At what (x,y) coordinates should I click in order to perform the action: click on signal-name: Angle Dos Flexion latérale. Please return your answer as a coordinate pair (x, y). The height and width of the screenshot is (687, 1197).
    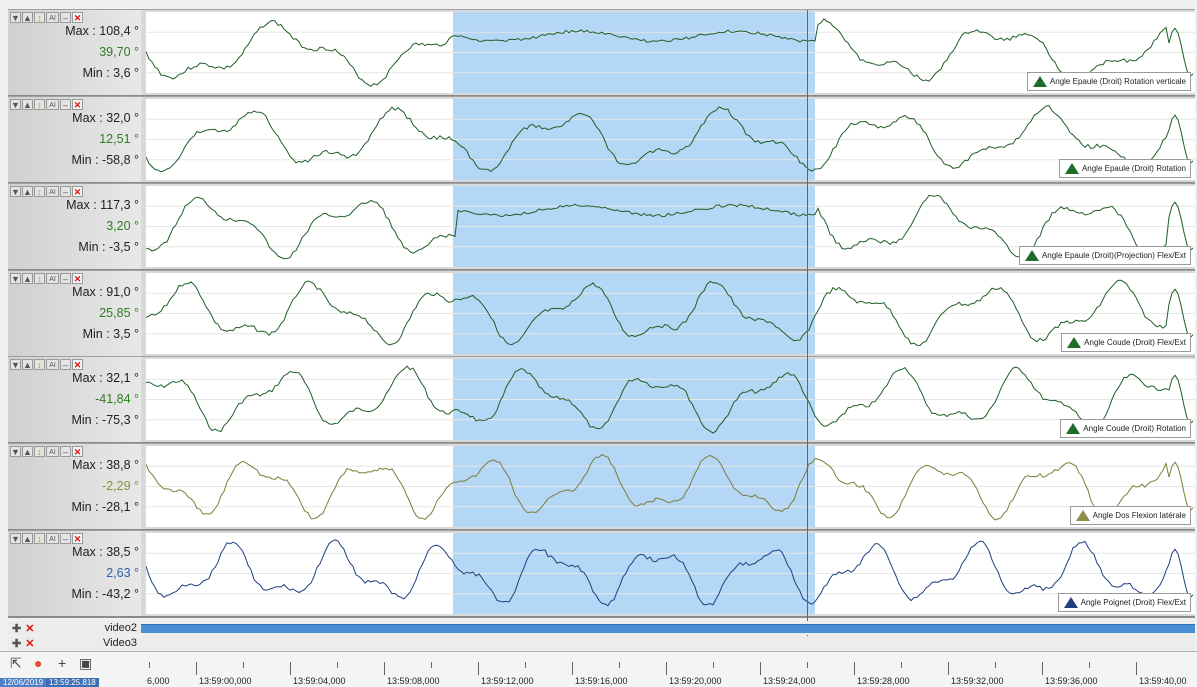
    Looking at the image, I should click on (1139, 515).